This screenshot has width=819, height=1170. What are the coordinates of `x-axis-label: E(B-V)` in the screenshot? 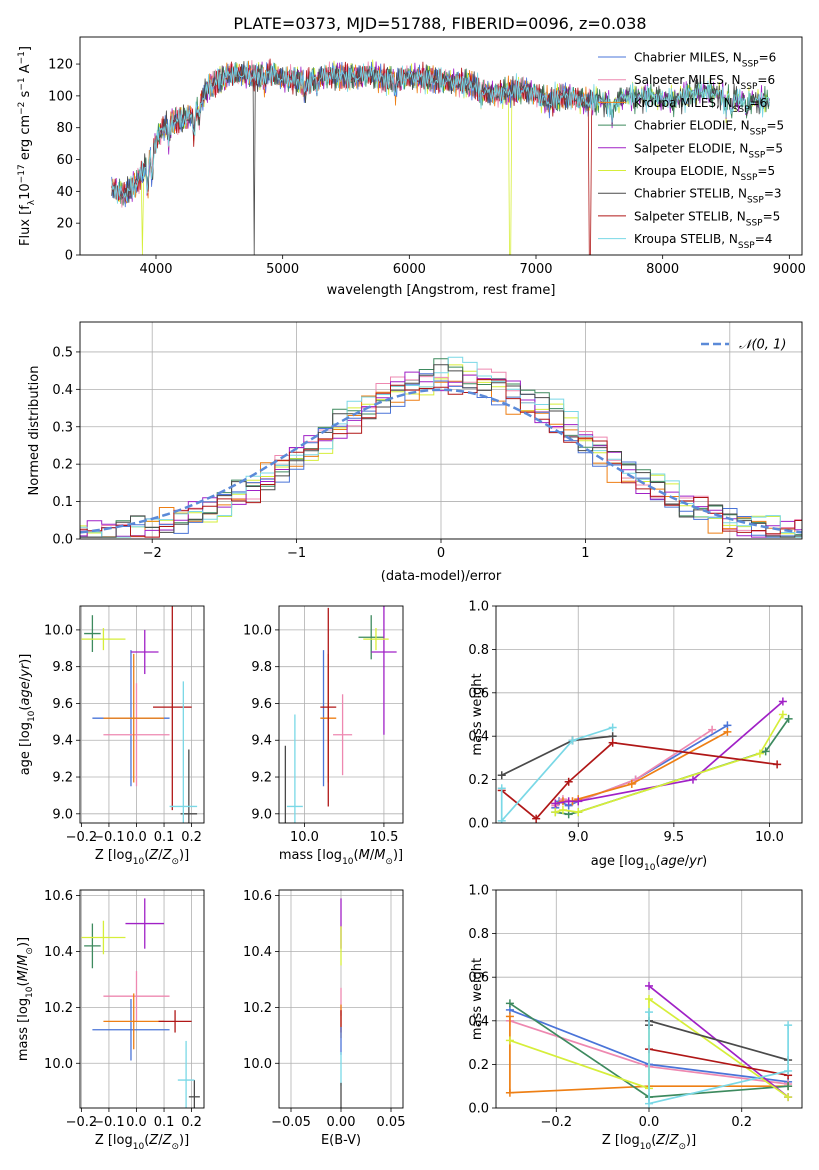 It's located at (341, 1140).